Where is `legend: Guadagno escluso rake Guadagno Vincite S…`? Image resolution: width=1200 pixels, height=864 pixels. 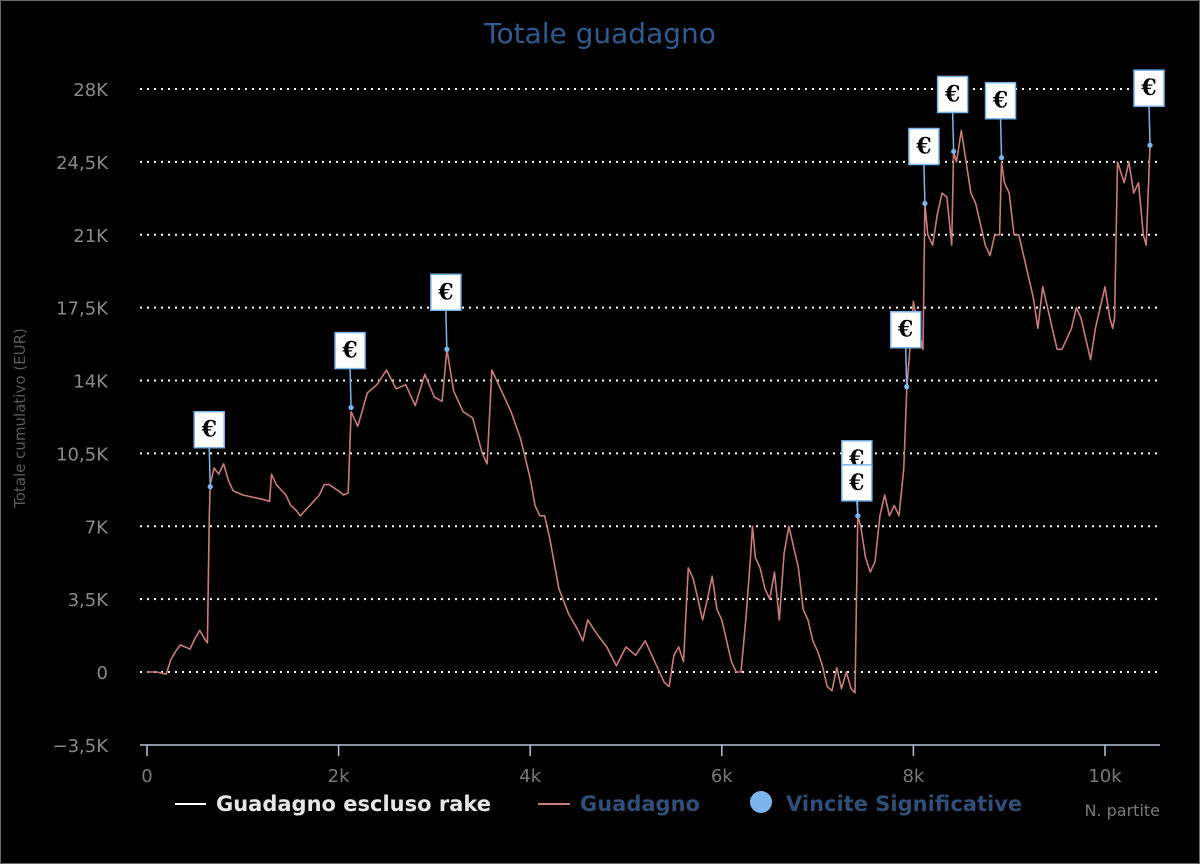
legend: Guadagno escluso rake Guadagno Vincite S… is located at coordinates (598, 803).